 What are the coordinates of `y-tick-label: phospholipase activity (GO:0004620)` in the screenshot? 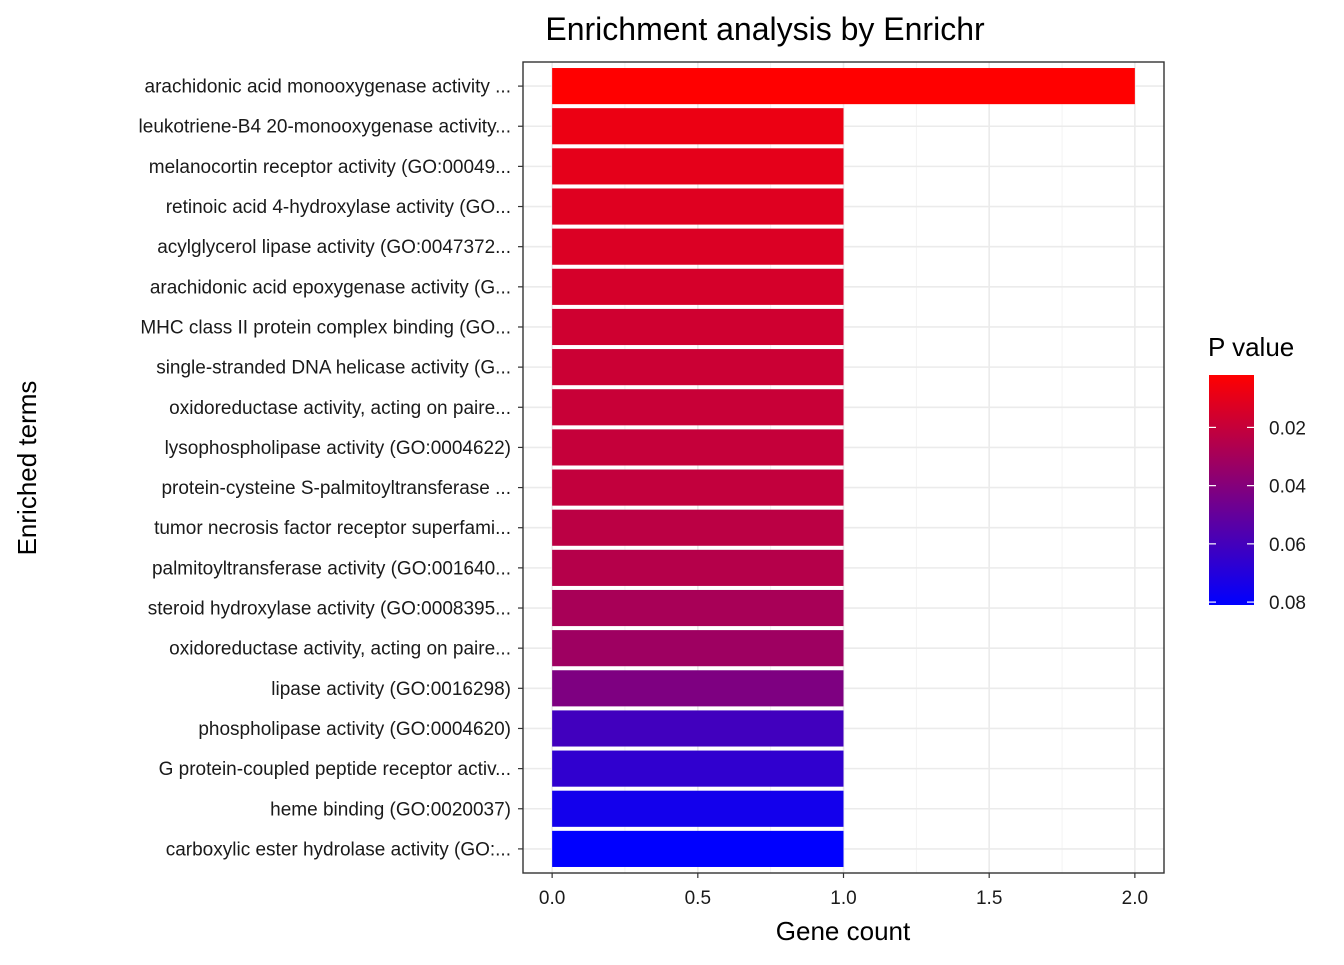 It's located at (354, 729).